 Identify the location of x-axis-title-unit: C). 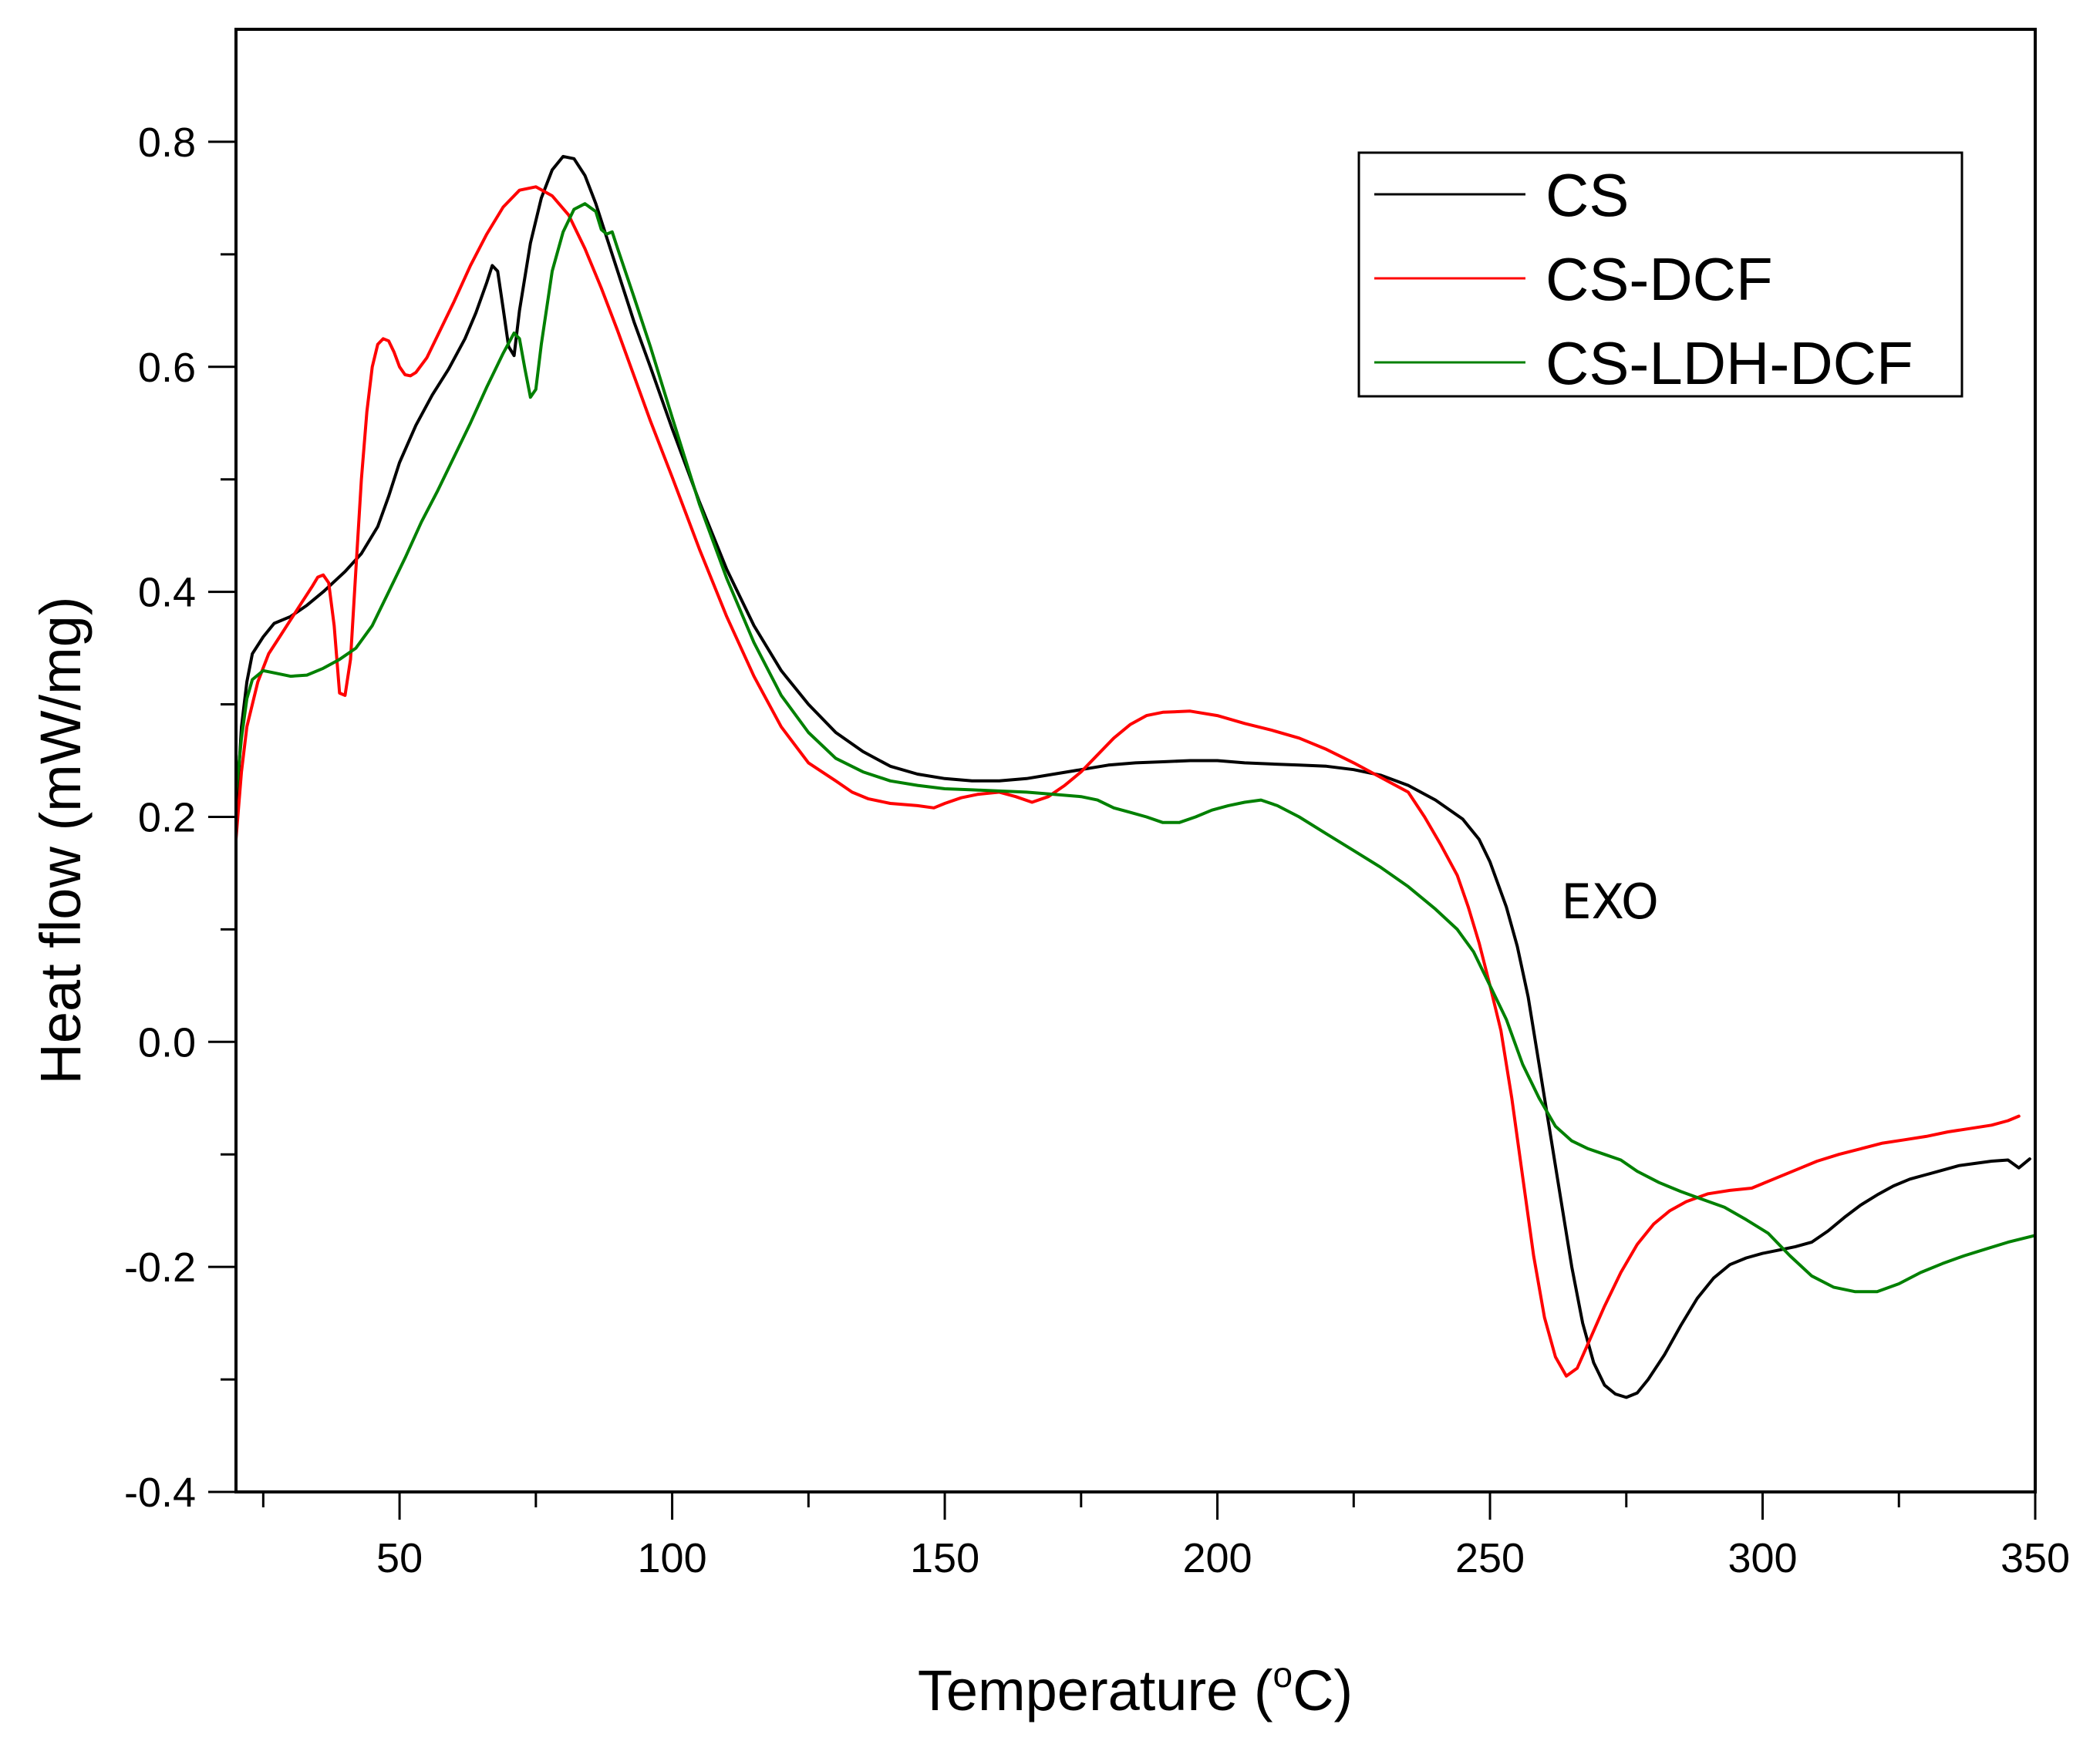
(1323, 1690).